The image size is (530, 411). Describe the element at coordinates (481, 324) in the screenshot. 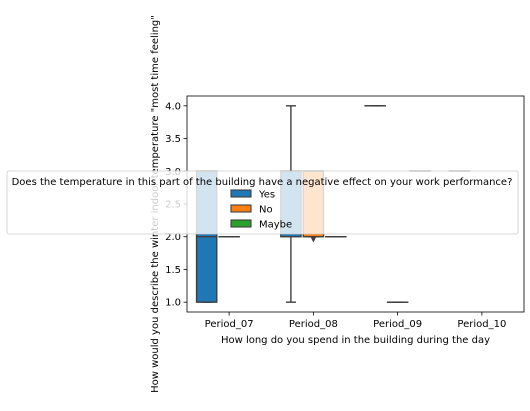

I see `x-tick-label: Period_10` at that location.